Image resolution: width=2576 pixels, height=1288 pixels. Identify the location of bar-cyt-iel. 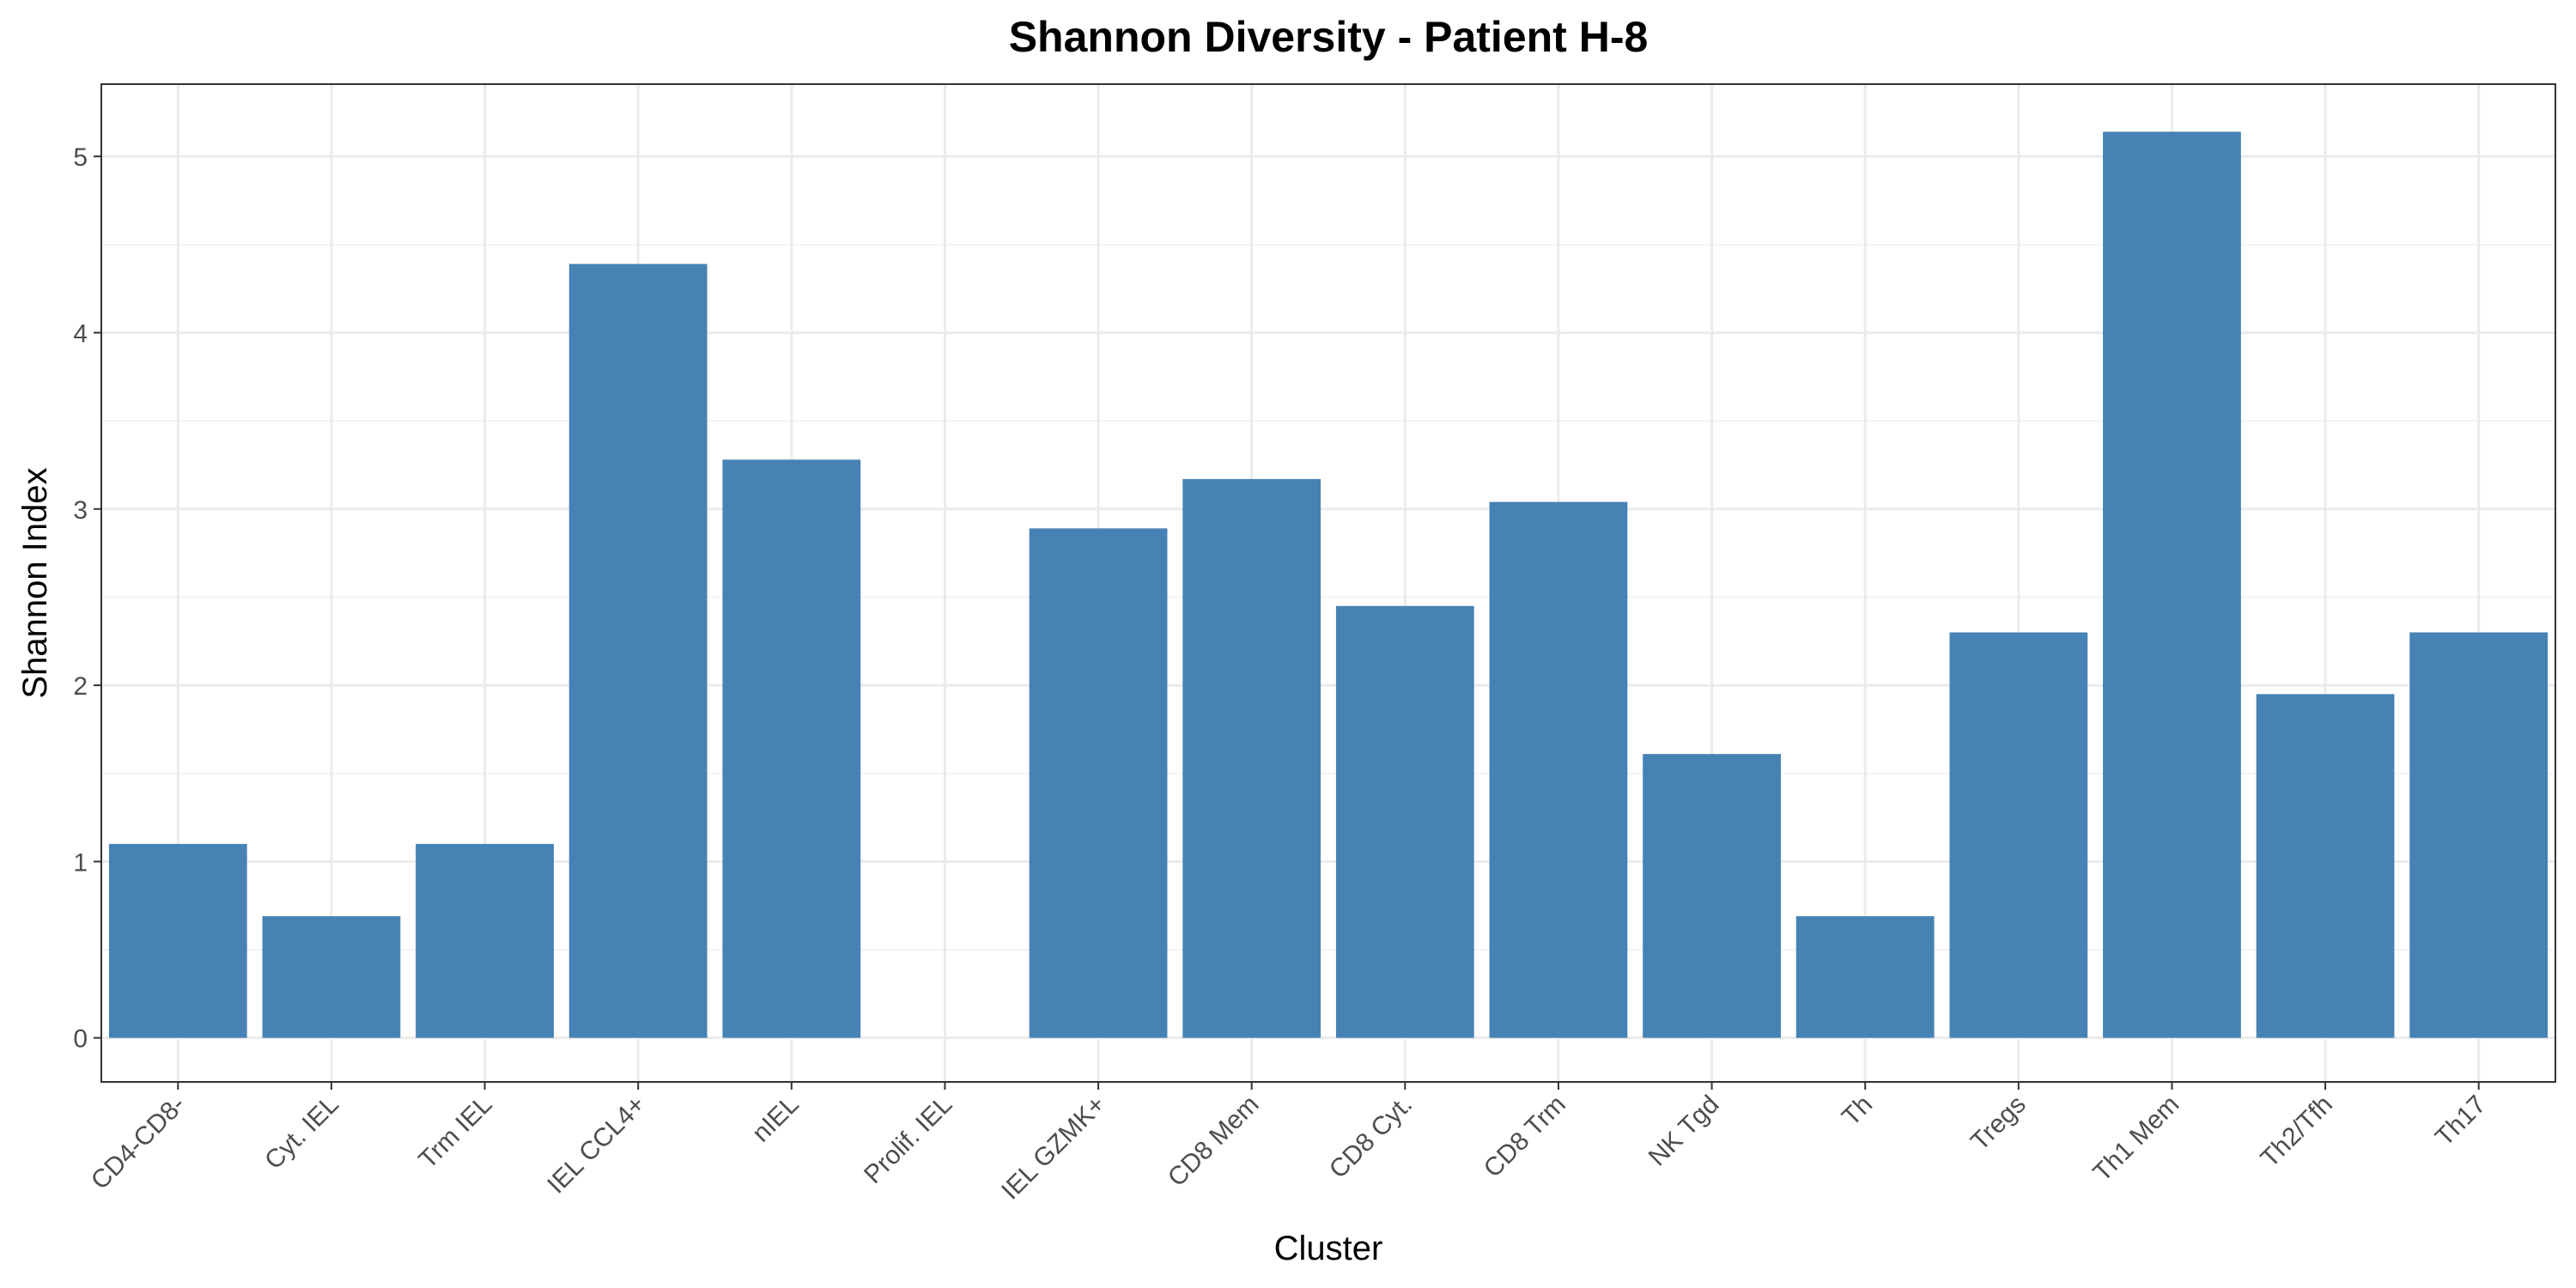
(332, 977).